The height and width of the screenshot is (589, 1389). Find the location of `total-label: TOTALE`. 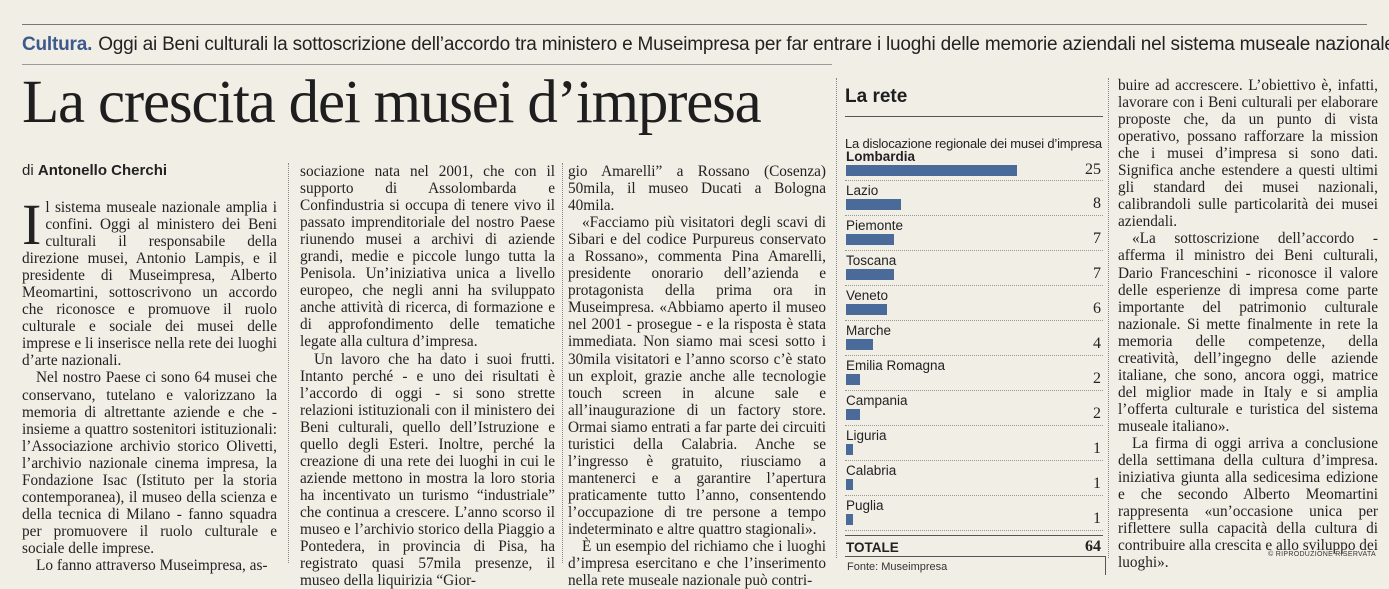

total-label: TOTALE is located at coordinates (872, 547).